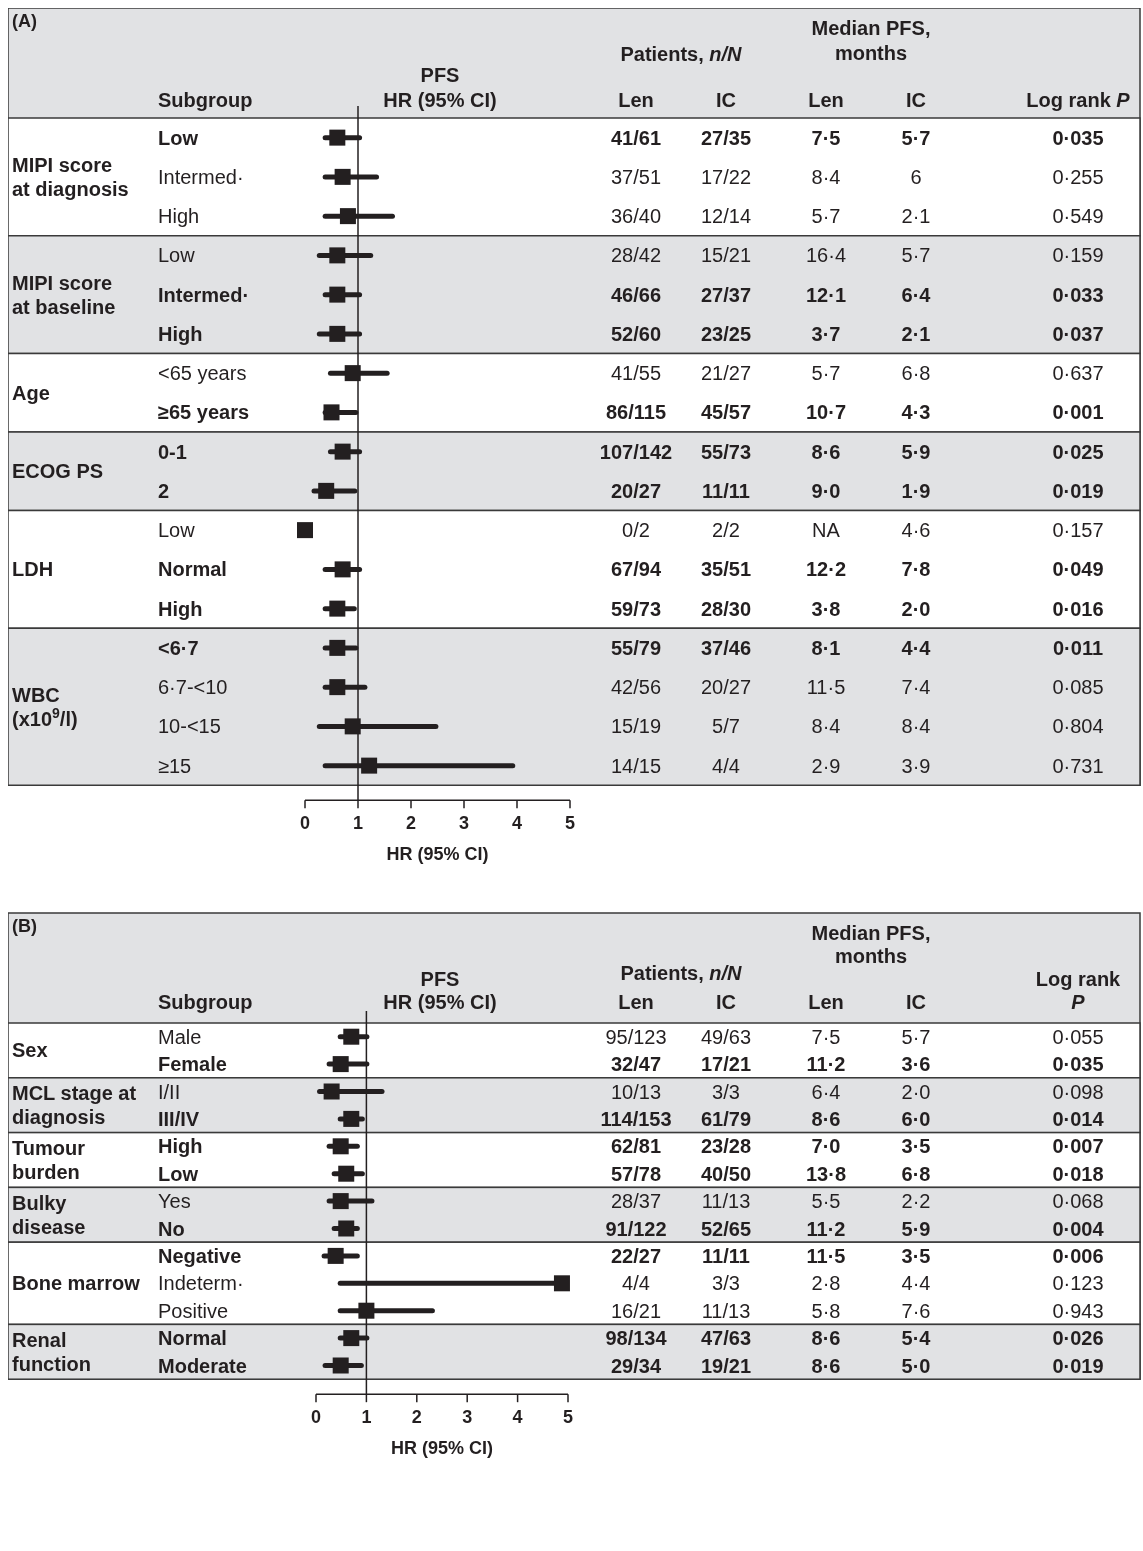  Describe the element at coordinates (726, 1036) in the screenshot. I see `text: 49/63` at that location.